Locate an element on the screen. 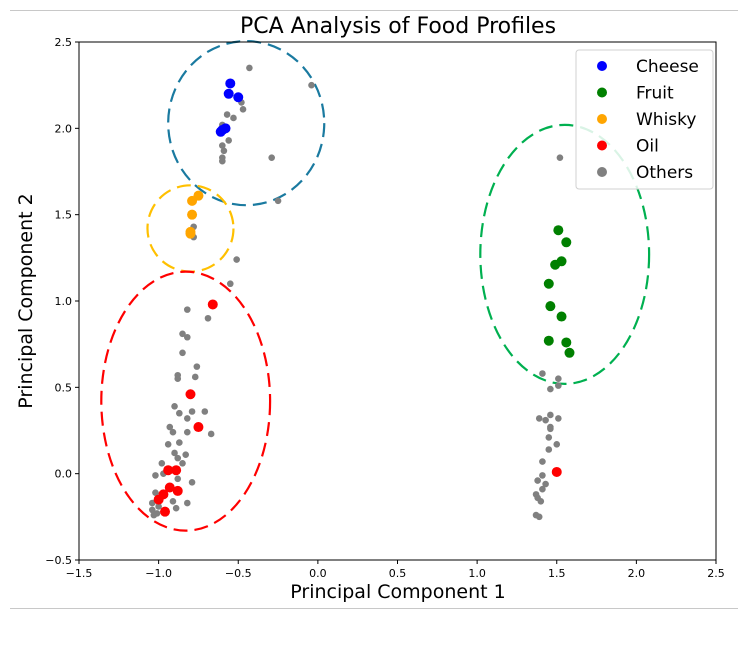 The width and height of the screenshot is (748, 648). x-tick-label: −1.5 is located at coordinates (79, 573).